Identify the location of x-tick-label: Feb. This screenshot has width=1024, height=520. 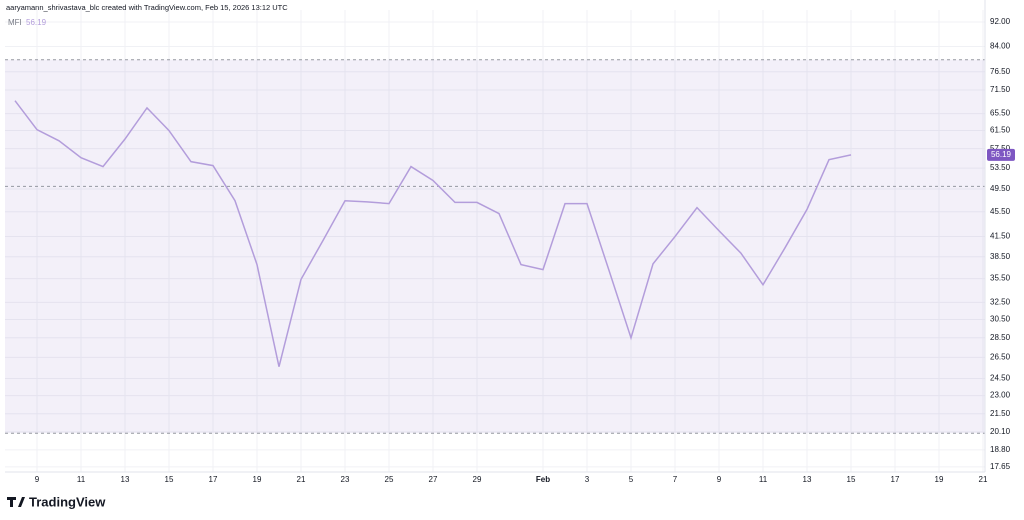
(543, 479).